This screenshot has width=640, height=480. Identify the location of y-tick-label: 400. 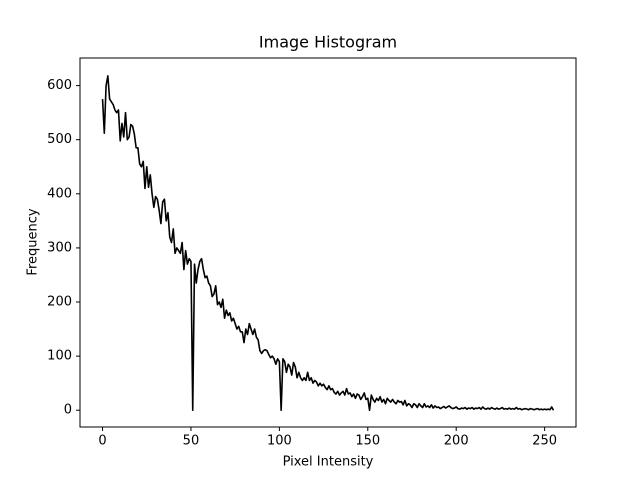
(59, 193).